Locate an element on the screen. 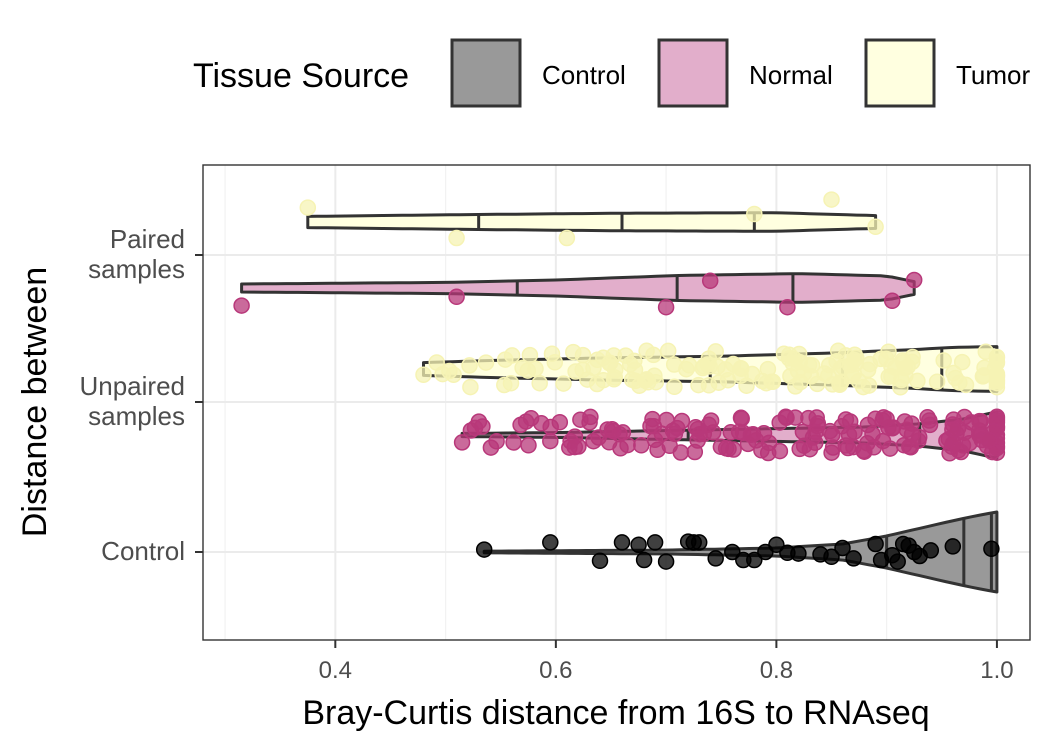 The image size is (1050, 750). legend-entry-tumor: Tumor is located at coordinates (947, 73).